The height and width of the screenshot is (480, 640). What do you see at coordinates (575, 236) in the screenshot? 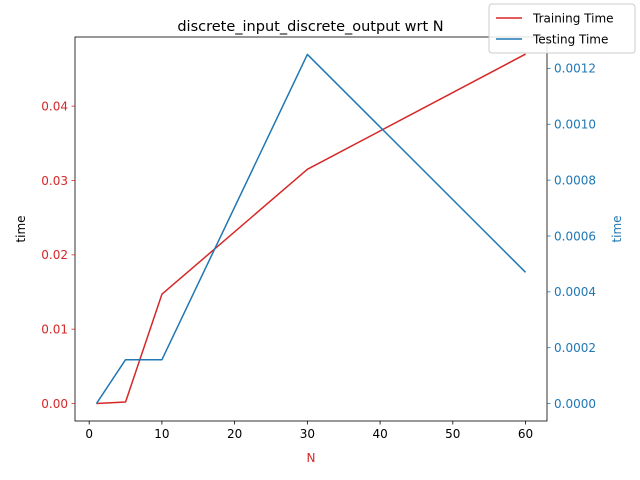
I see `right-y-tick-label: 0.0006` at bounding box center [575, 236].